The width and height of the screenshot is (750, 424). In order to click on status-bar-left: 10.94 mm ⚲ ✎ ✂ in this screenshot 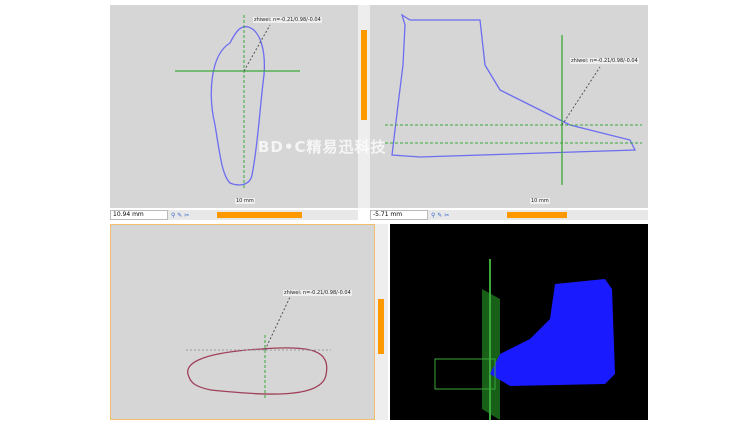, I will do `click(234, 215)`.